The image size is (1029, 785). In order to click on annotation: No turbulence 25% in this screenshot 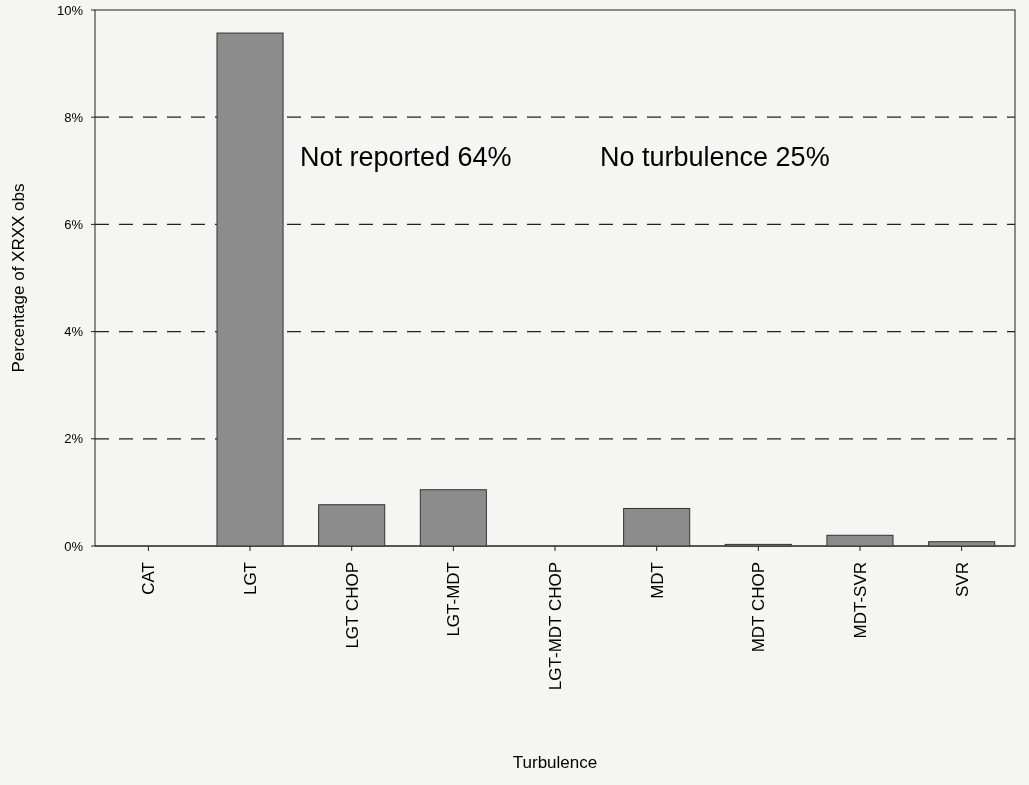, I will do `click(715, 157)`.